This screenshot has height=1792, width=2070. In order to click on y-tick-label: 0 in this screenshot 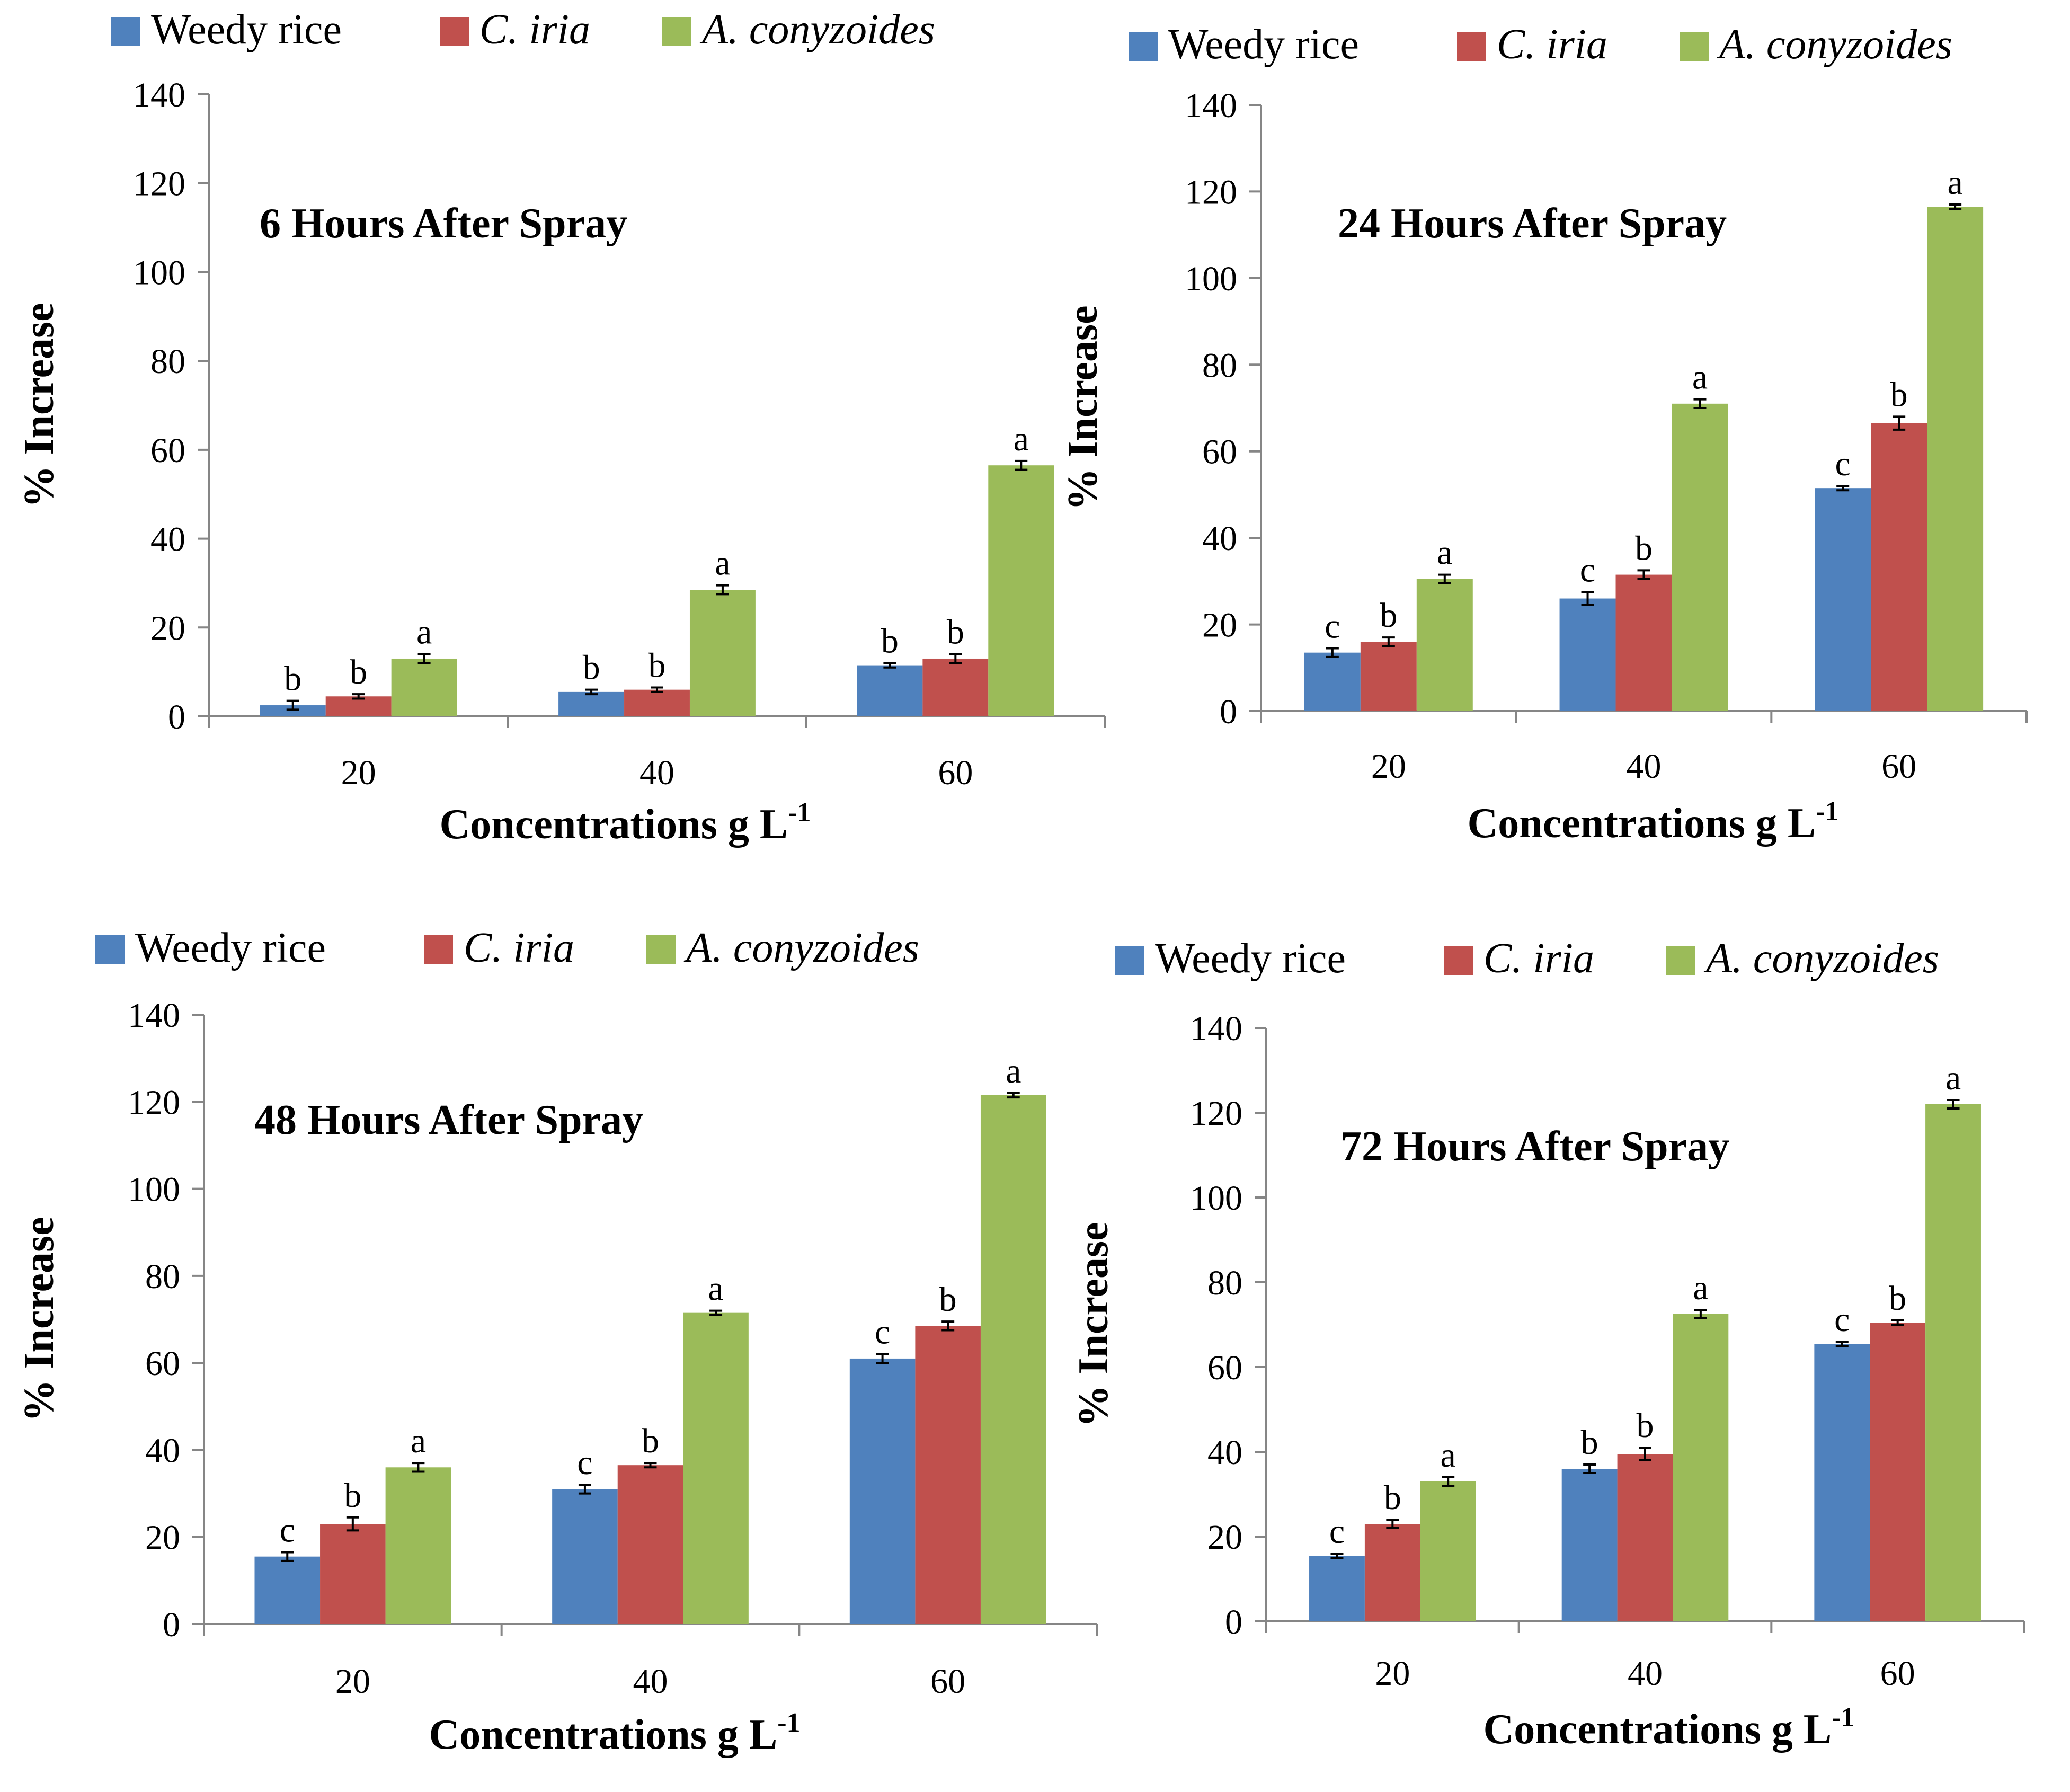, I will do `click(1233, 1623)`.